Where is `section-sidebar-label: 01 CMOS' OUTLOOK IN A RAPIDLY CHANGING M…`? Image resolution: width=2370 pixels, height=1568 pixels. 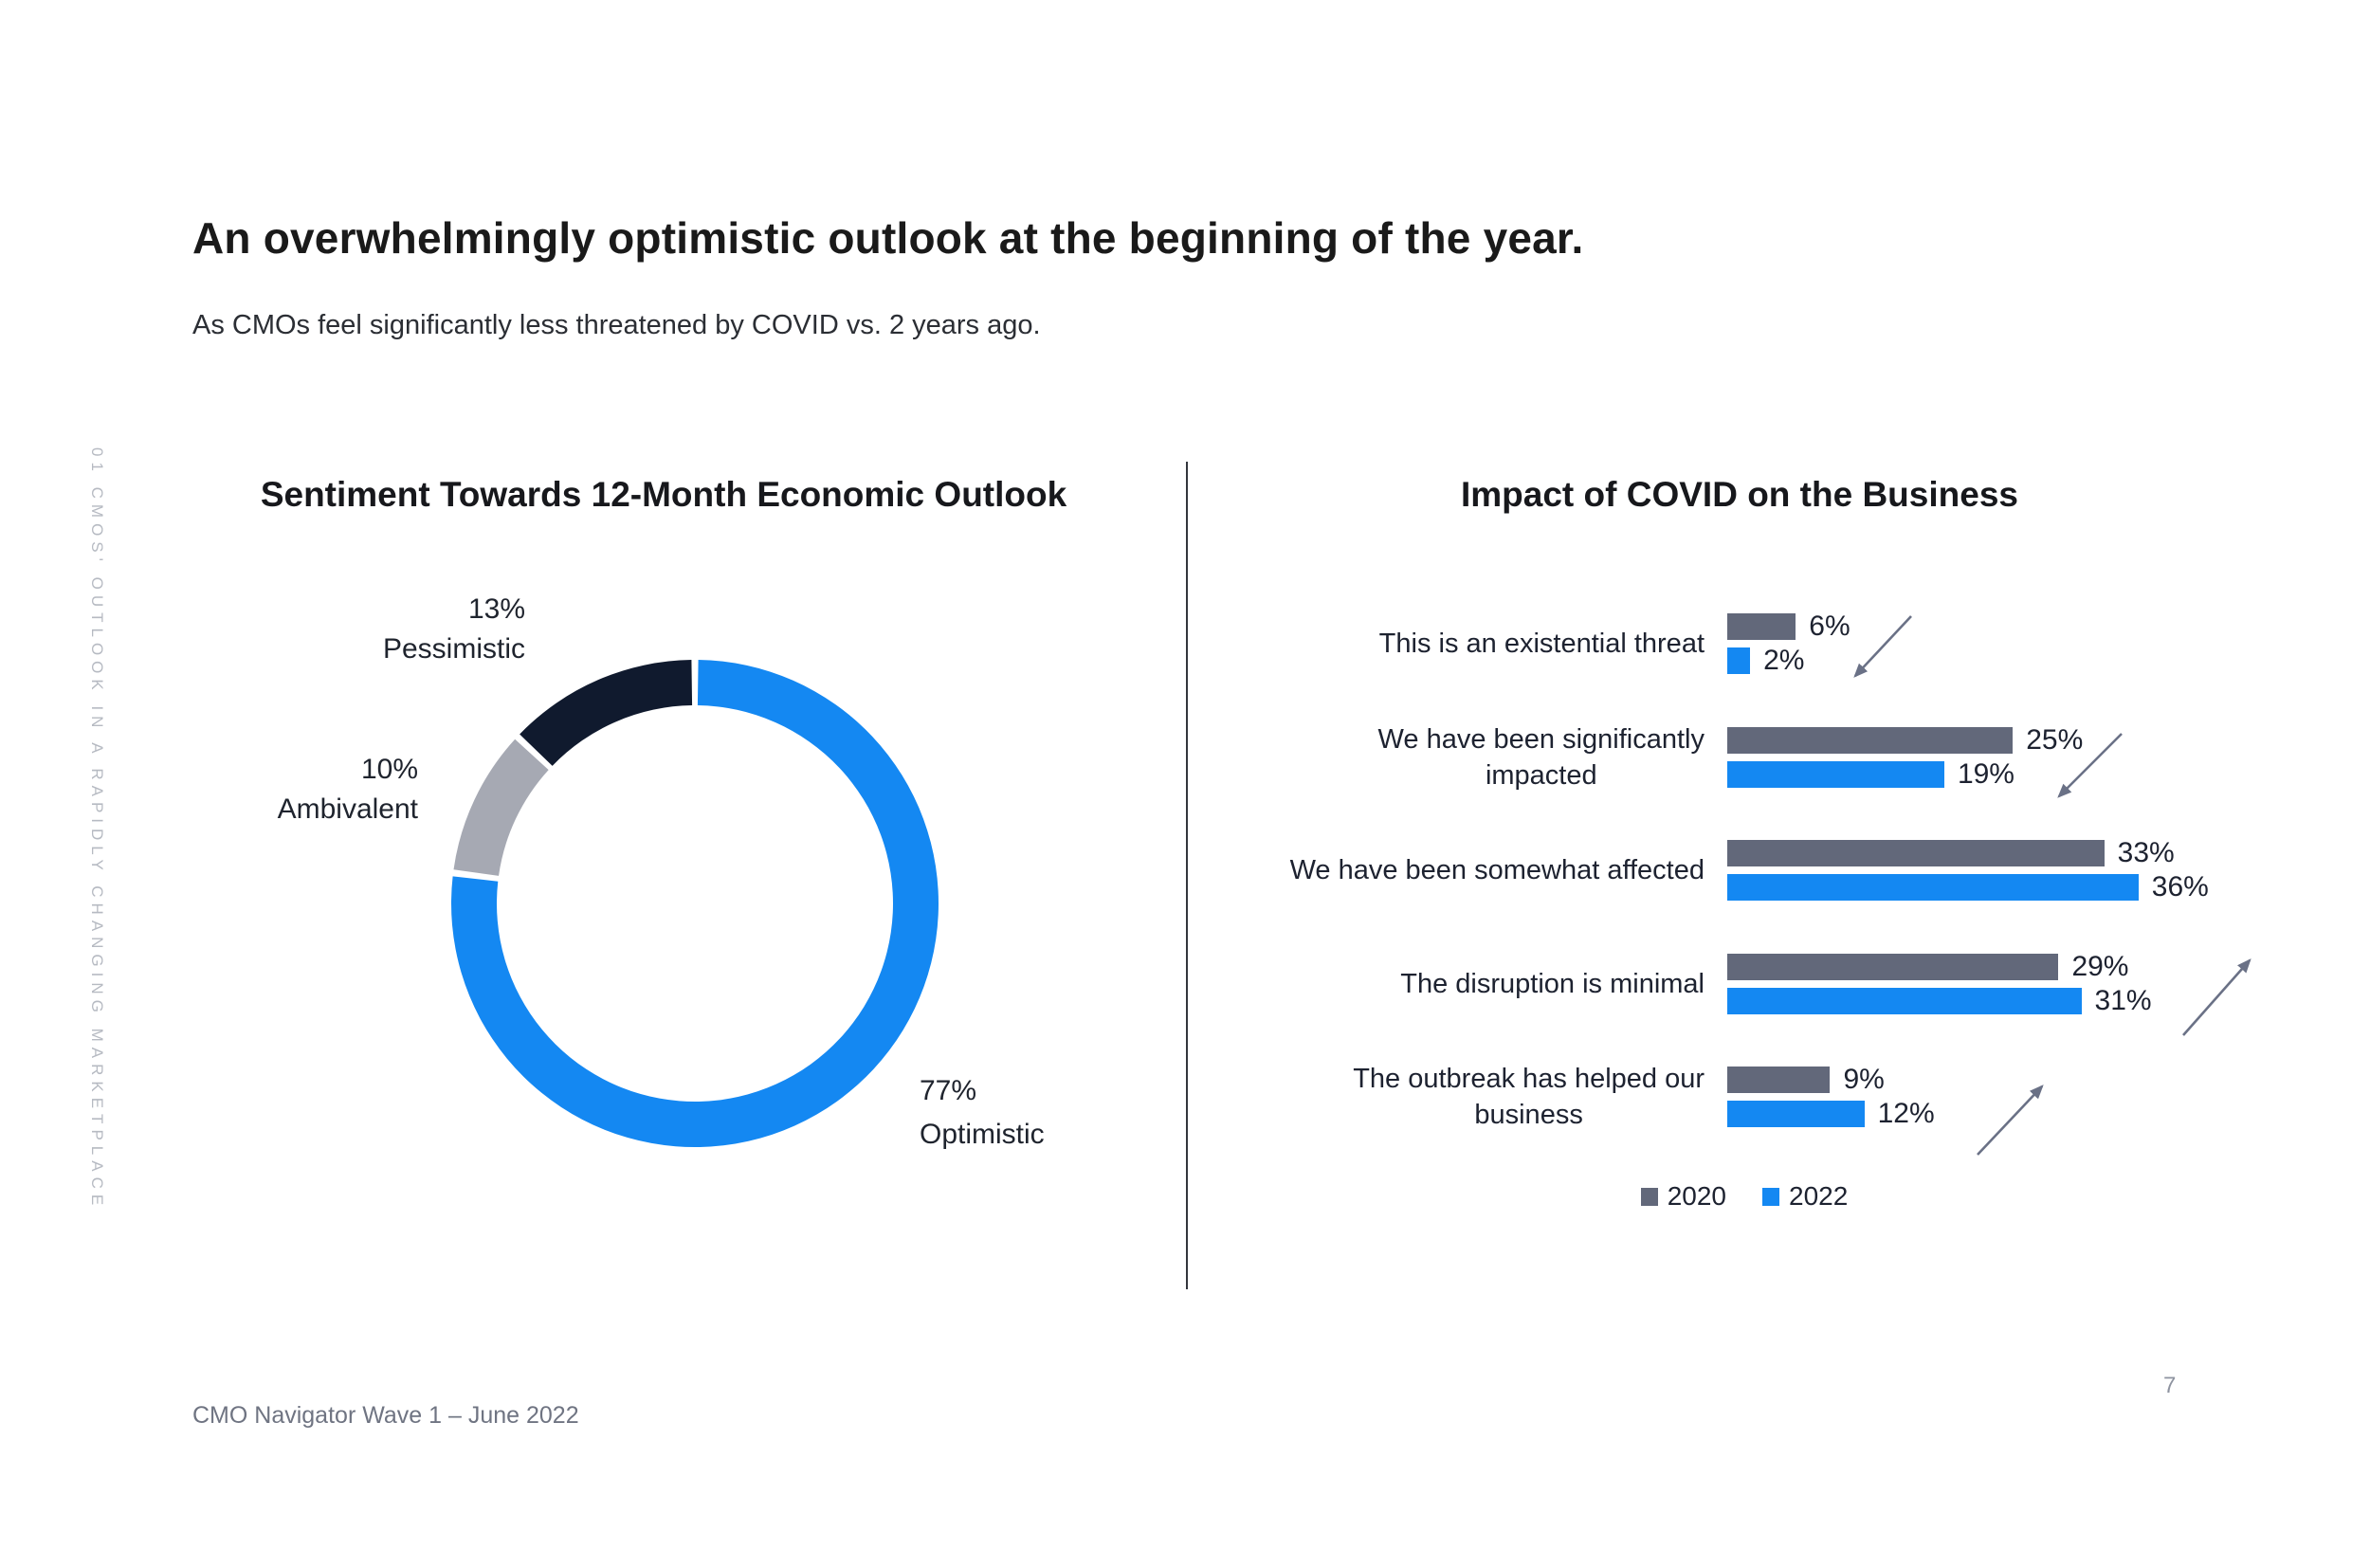 section-sidebar-label: 01 CMOS' OUTLOOK IN A RAPIDLY CHANGING M… is located at coordinates (97, 829).